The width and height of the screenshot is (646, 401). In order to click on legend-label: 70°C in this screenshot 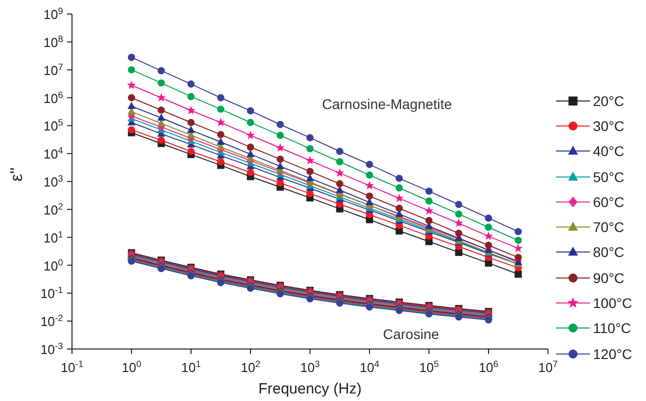, I will do `click(608, 227)`.